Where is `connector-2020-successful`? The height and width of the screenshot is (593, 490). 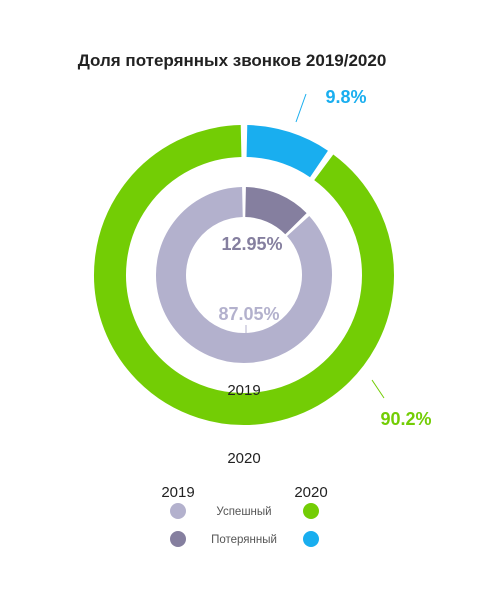
connector-2020-successful is located at coordinates (378, 389).